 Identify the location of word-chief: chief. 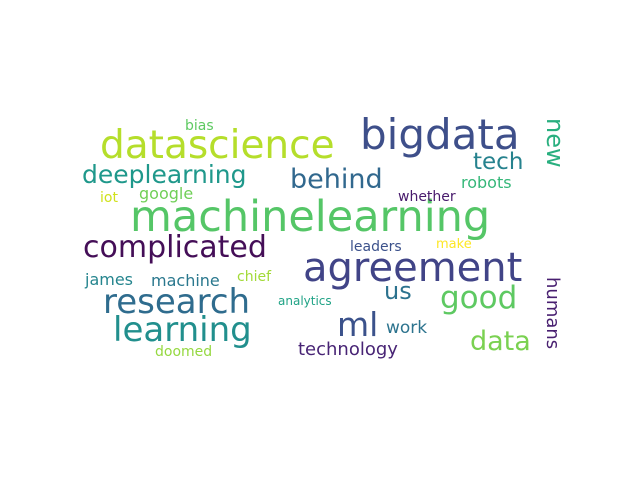
(254, 277).